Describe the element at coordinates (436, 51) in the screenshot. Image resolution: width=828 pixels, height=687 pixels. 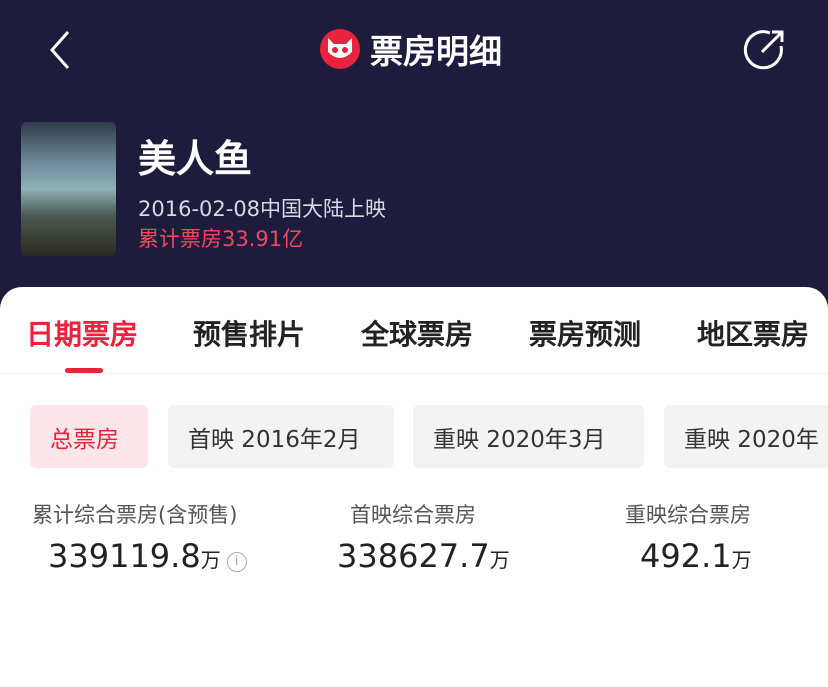
I see `title-text: 票房明细` at that location.